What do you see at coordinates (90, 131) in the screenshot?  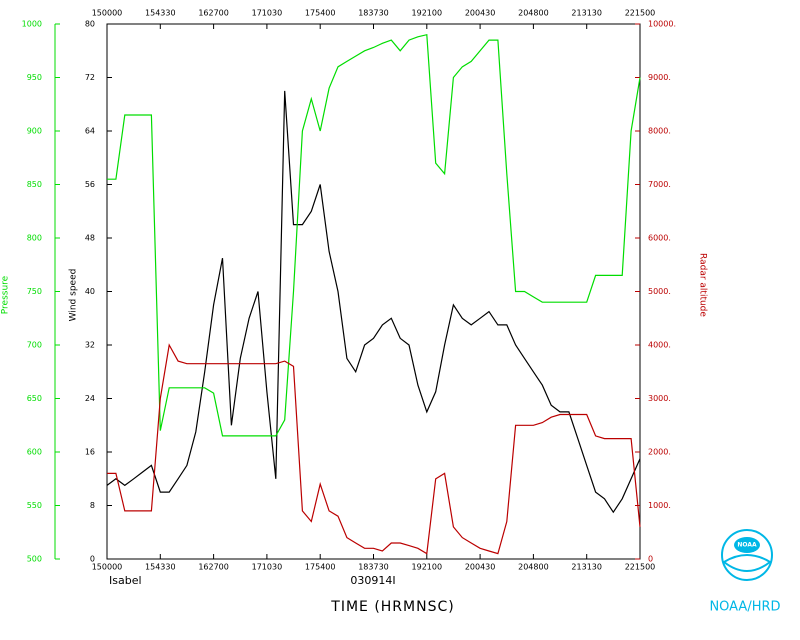 I see `yticks-label: 64` at bounding box center [90, 131].